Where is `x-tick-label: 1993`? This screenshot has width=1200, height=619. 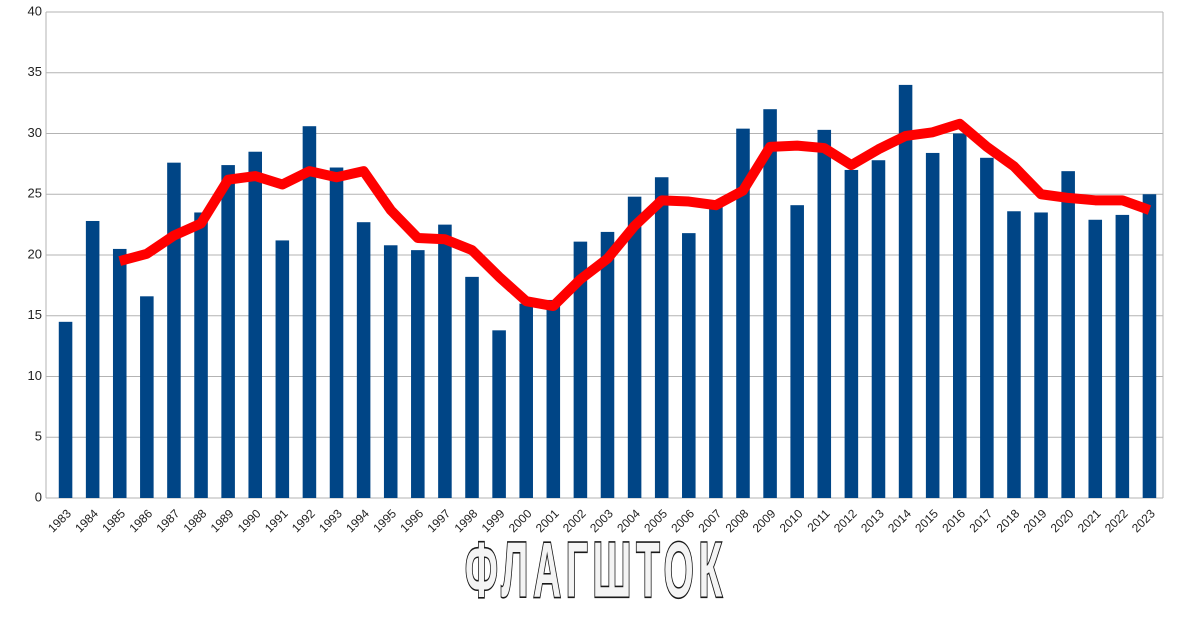 x-tick-label: 1993 is located at coordinates (330, 520).